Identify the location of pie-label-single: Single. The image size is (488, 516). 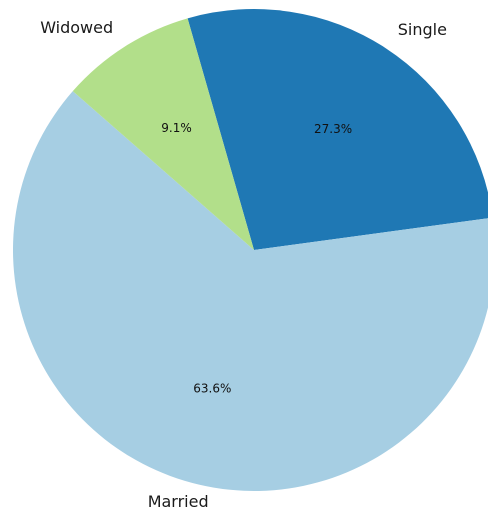
(422, 29).